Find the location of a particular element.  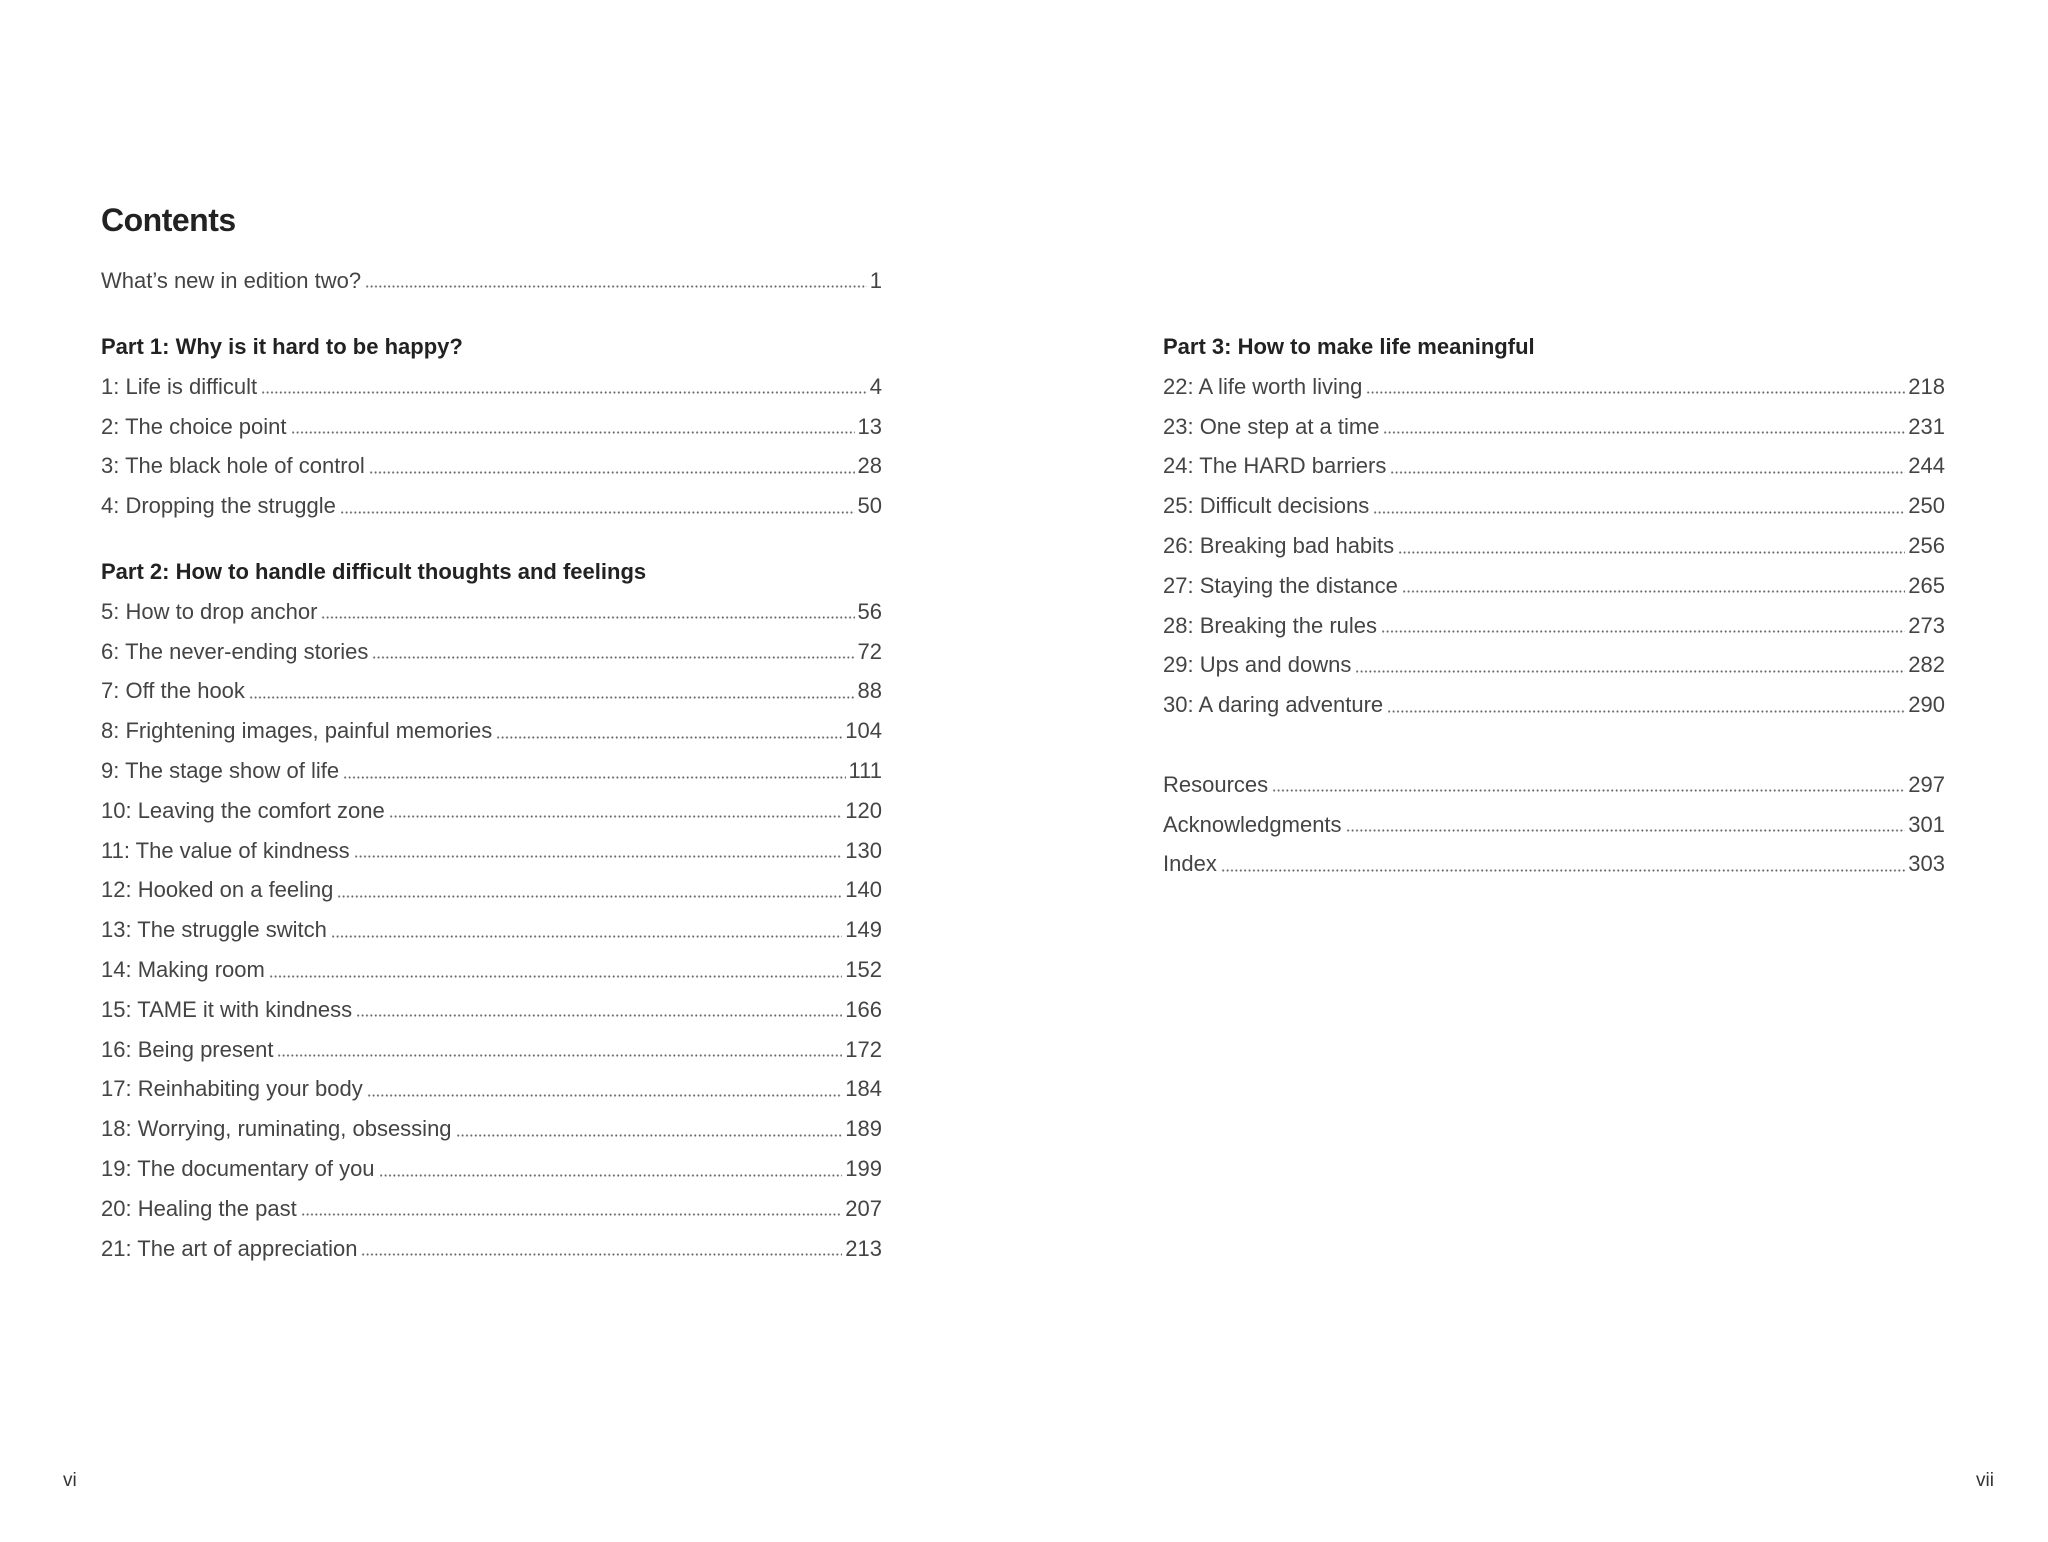

toc-entry: 16: Being present 172 is located at coordinates (491, 1050).